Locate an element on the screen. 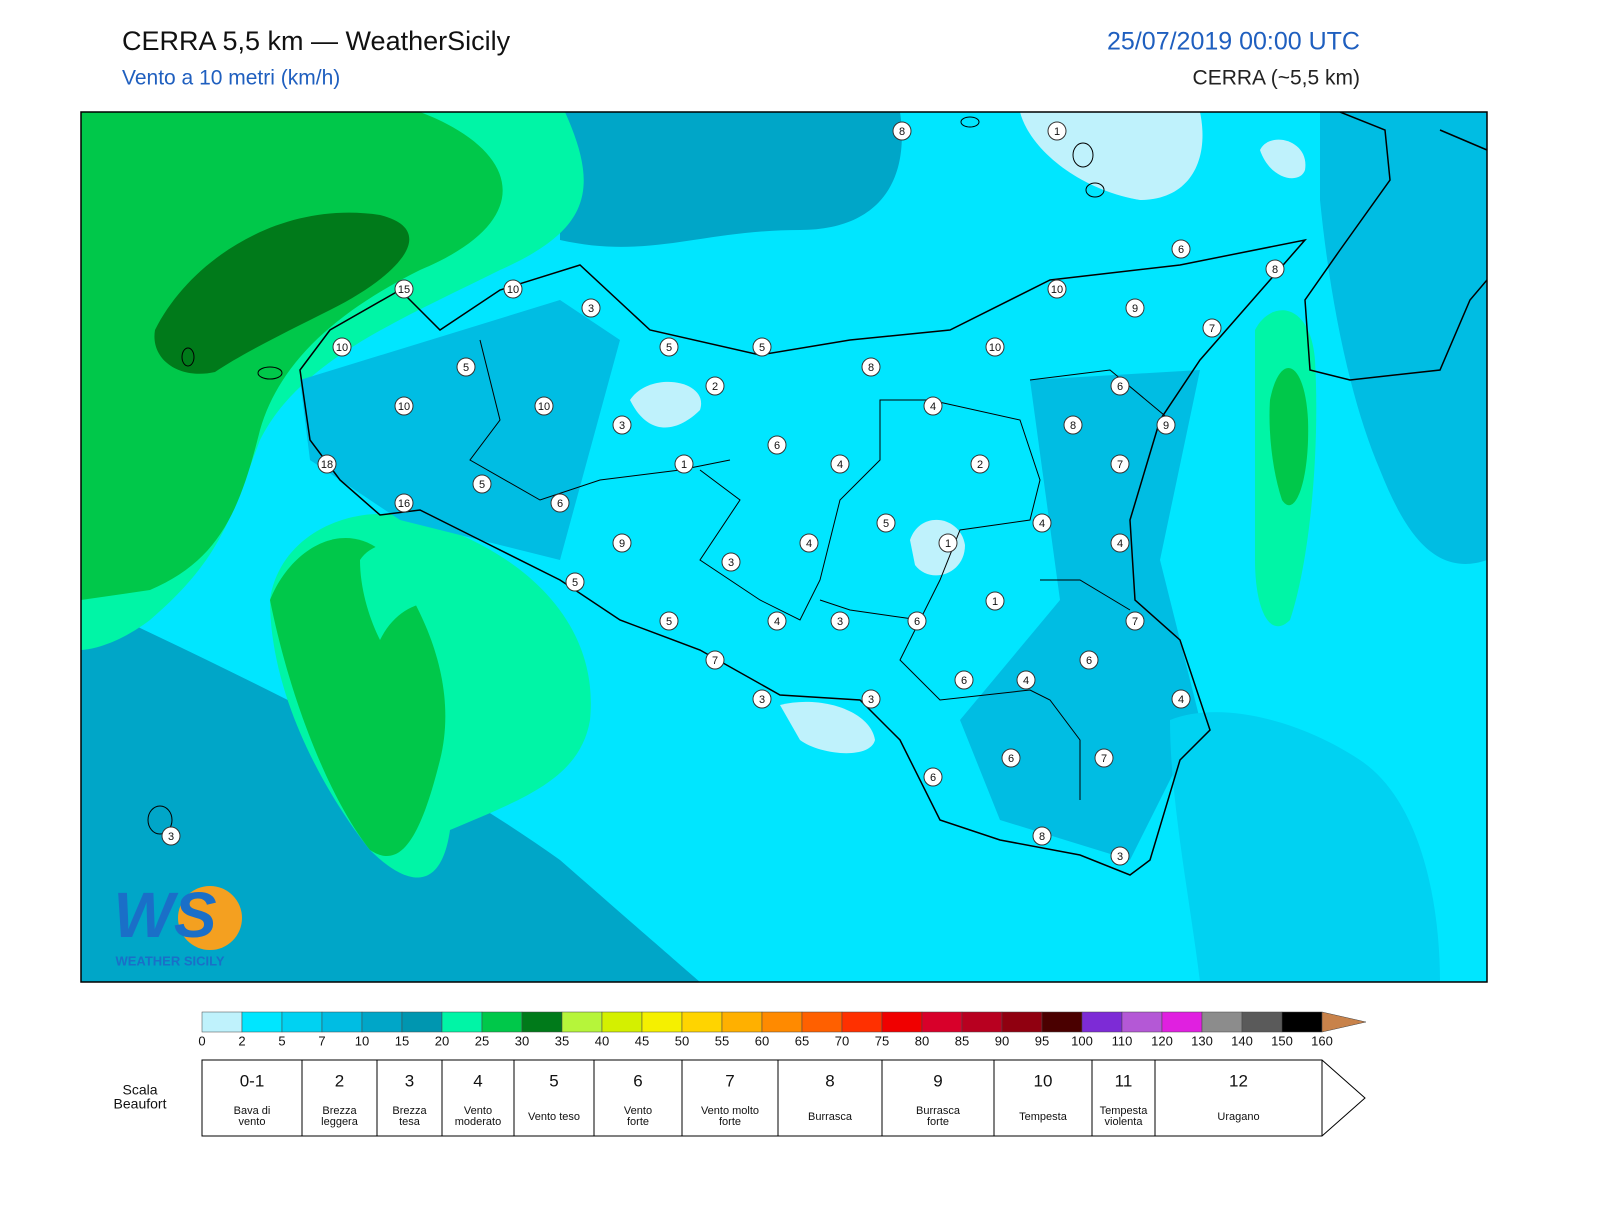 The width and height of the screenshot is (1600, 1205). title: CERRA 5,5 km — WeatherSicily is located at coordinates (316, 41).